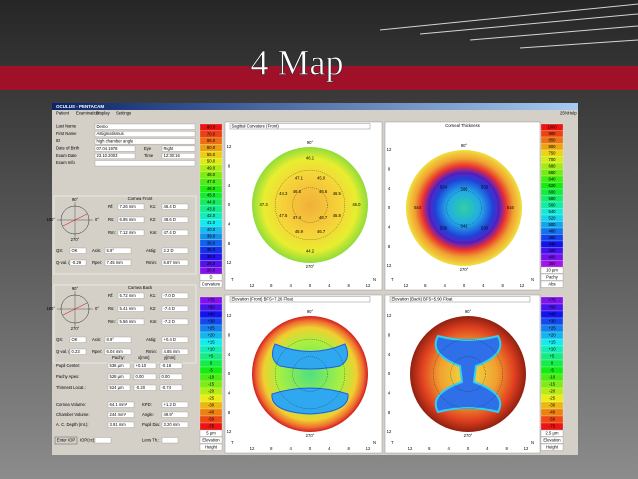 The image size is (638, 479). I want to click on axis-label: N, so click(374, 279).